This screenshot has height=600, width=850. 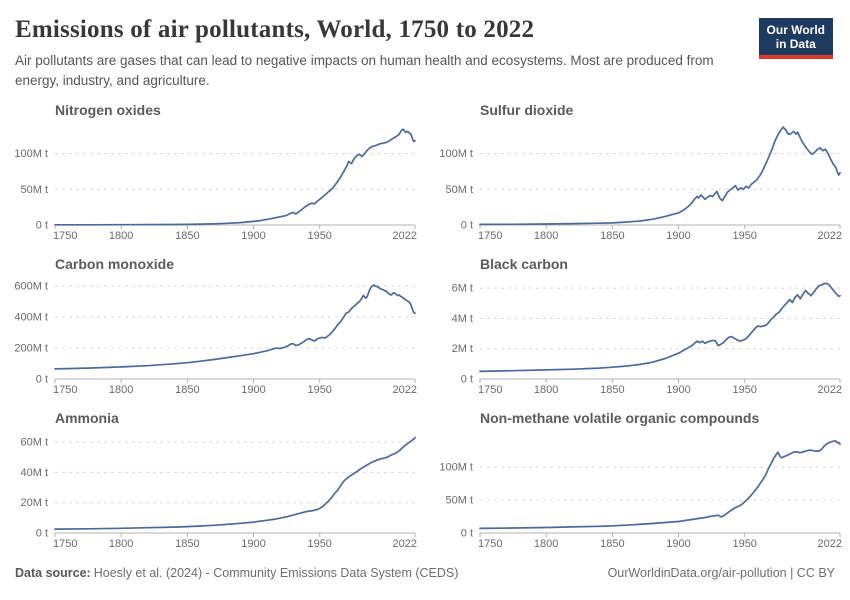 I want to click on y-tick-label: 20M t, so click(x=34, y=503).